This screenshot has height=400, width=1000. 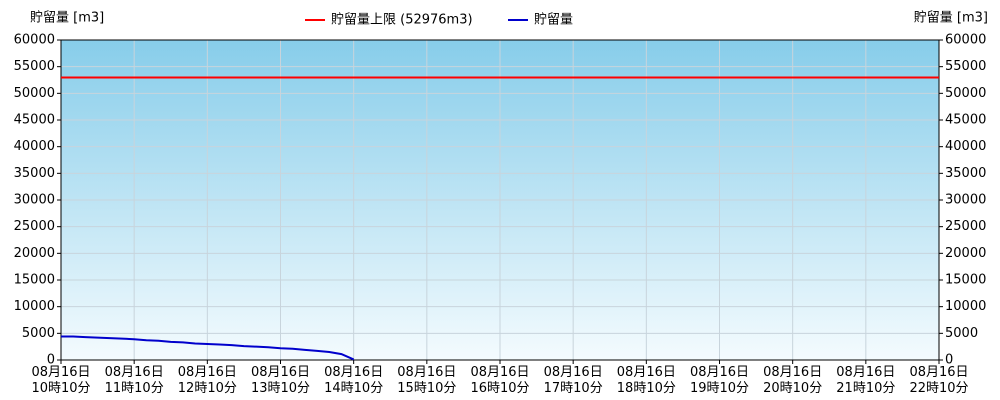 I want to click on x-tick-label: 08月16日 17時10分, so click(x=573, y=380).